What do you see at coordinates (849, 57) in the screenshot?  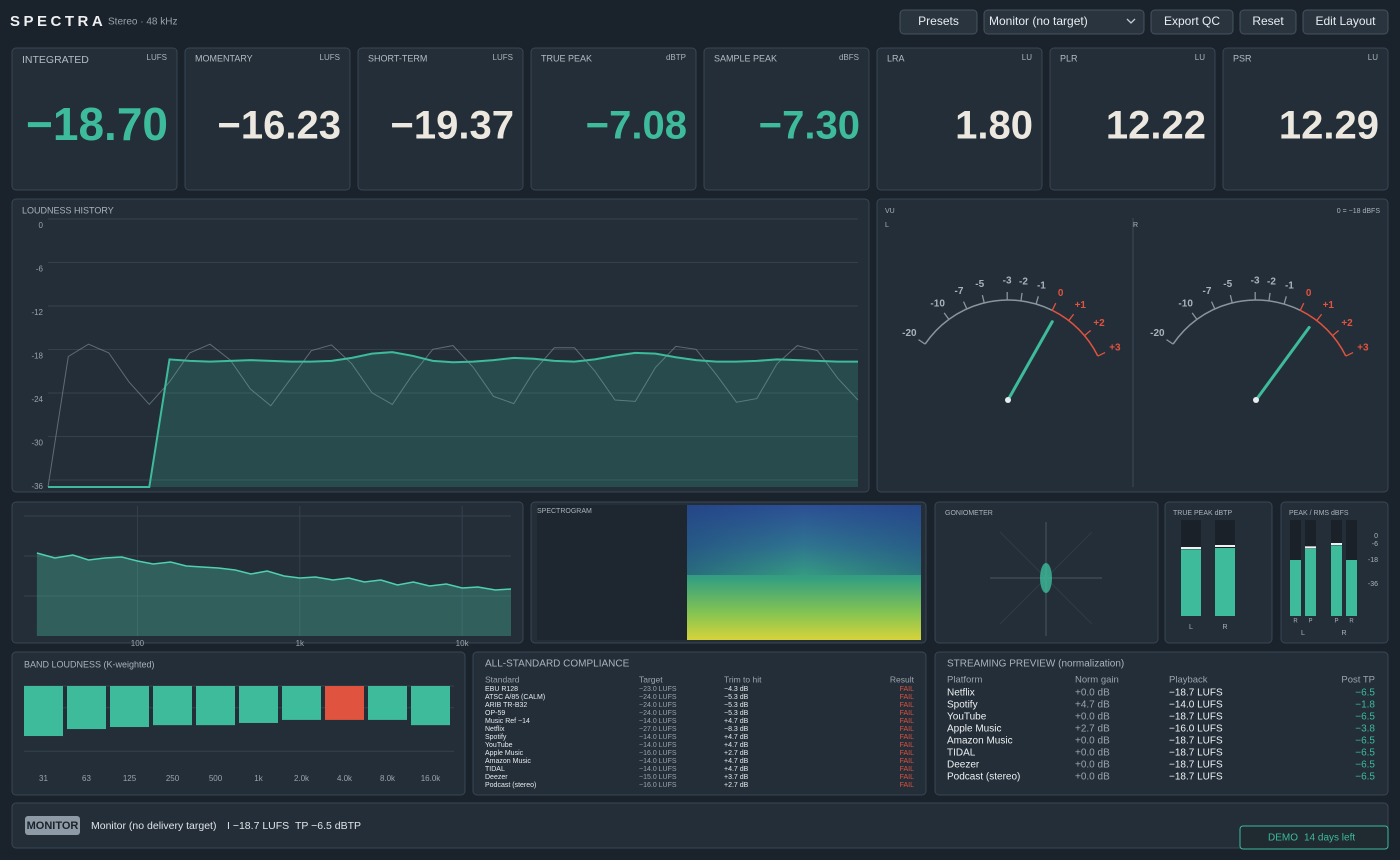 I see `meter-unit: dBFS` at bounding box center [849, 57].